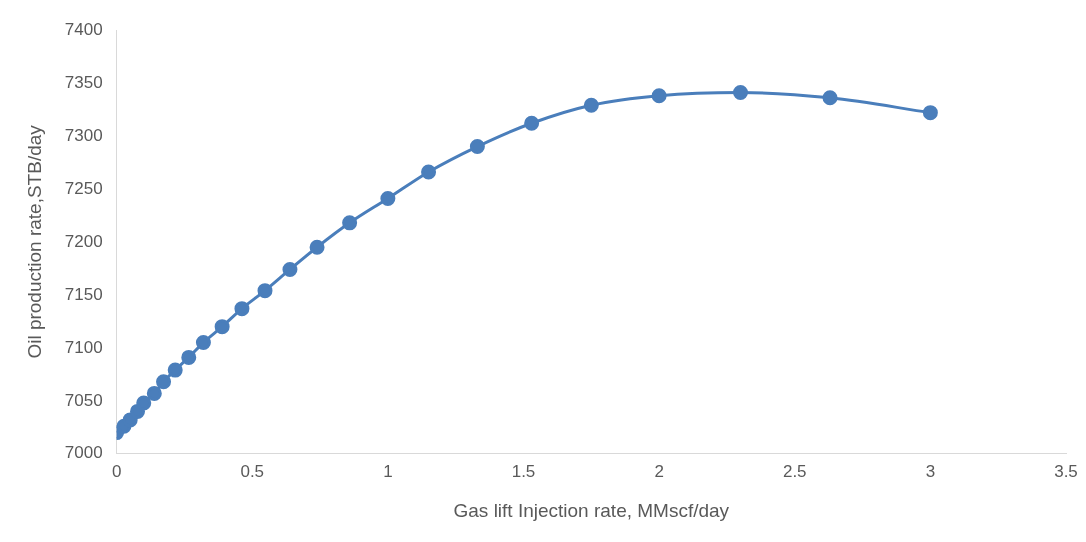  I want to click on x-tick-label: 3, so click(930, 471).